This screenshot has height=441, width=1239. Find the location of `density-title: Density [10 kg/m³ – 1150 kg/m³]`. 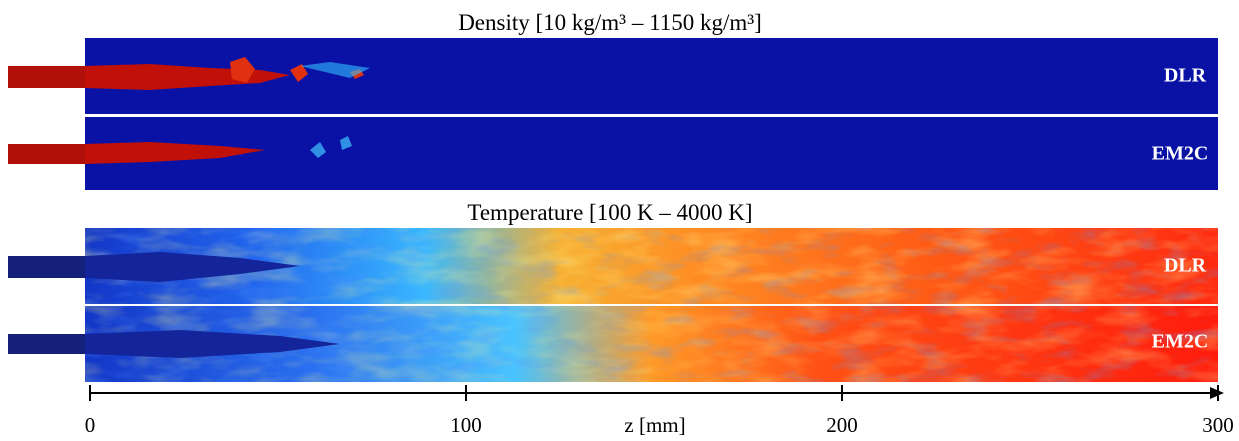

density-title: Density [10 kg/m³ – 1150 kg/m³] is located at coordinates (610, 22).